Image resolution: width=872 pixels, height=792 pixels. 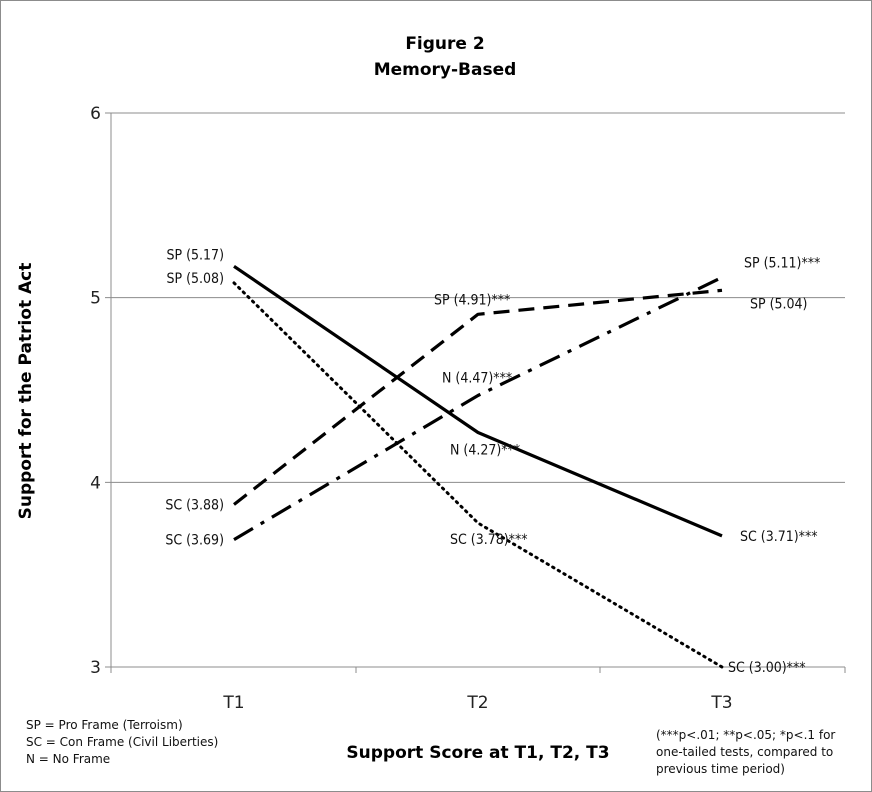 What do you see at coordinates (445, 70) in the screenshot?
I see `chart-subtitle: Memory-Based` at bounding box center [445, 70].